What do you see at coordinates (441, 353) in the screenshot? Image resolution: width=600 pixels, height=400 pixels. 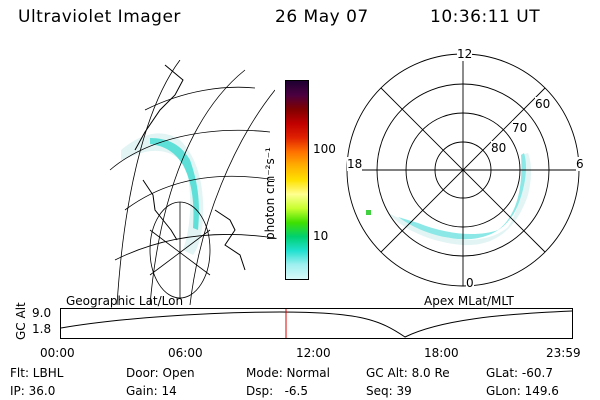 I see `altitude-xtick-1800: 18:00` at bounding box center [441, 353].